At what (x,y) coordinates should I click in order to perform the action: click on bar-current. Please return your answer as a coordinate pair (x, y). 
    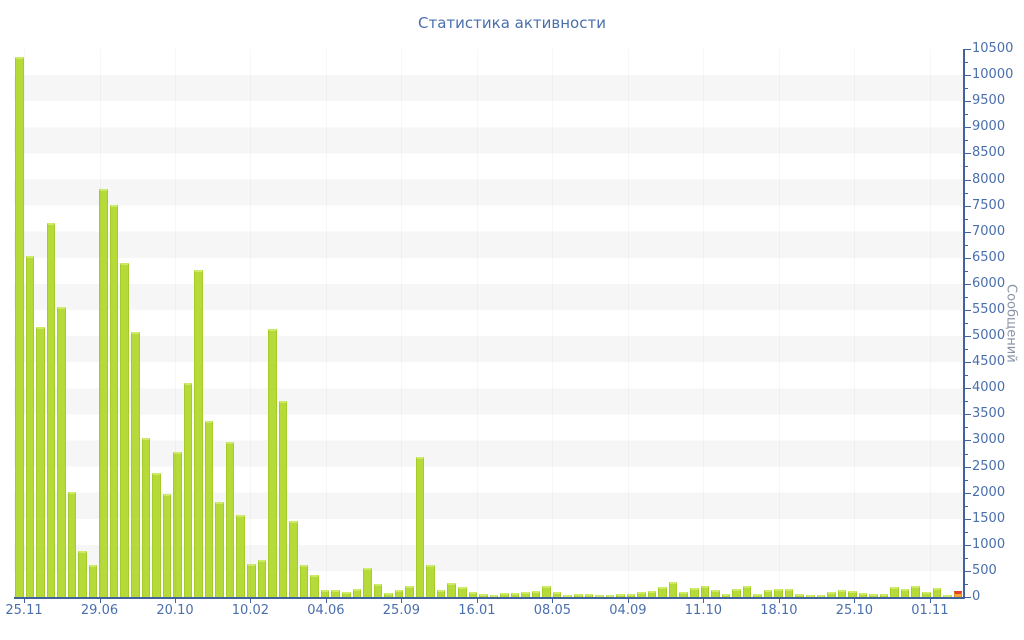
    Looking at the image, I should click on (958, 593).